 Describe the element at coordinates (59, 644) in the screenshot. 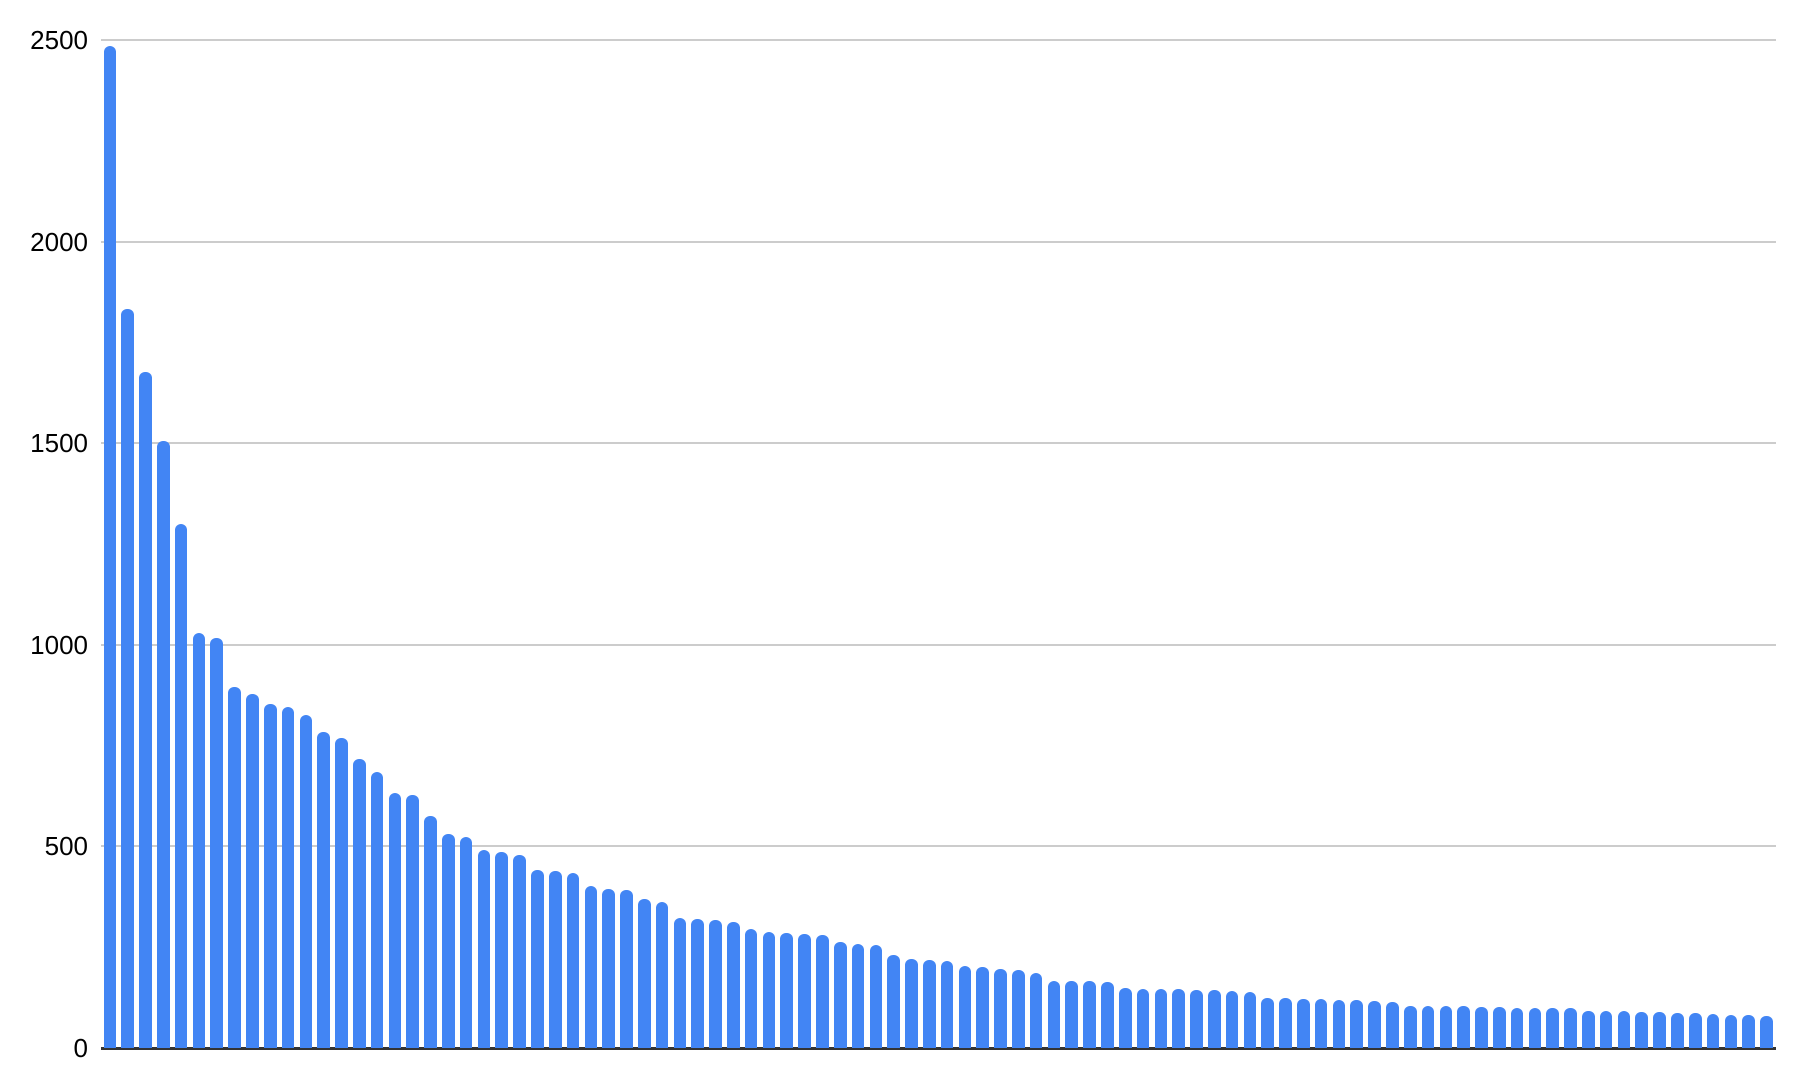

I see `y-axis-label-1000: 1000` at that location.